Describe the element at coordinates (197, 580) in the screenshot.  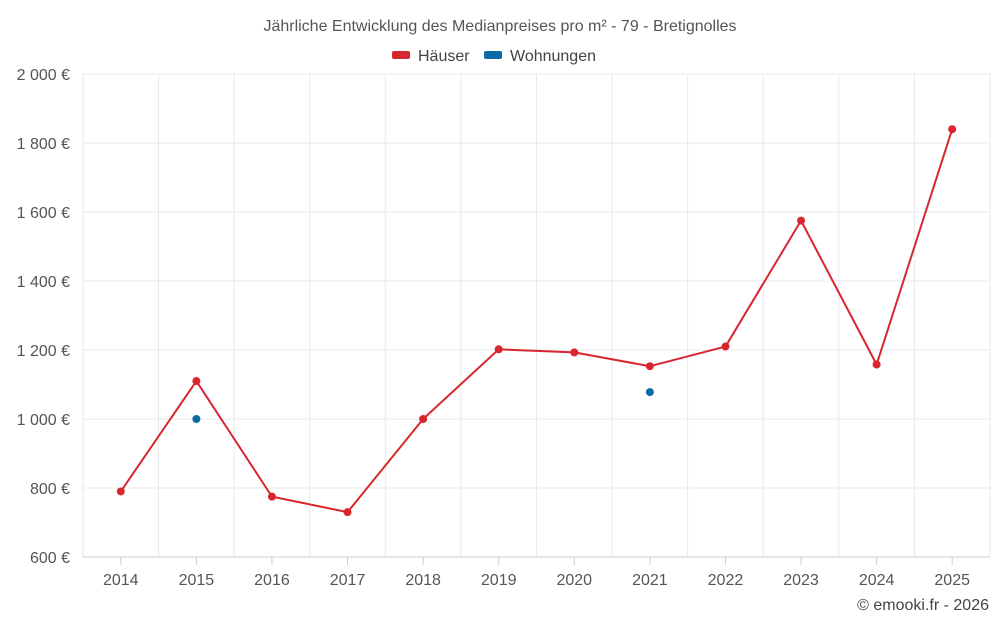
I see `x-tick-label: 2015` at that location.